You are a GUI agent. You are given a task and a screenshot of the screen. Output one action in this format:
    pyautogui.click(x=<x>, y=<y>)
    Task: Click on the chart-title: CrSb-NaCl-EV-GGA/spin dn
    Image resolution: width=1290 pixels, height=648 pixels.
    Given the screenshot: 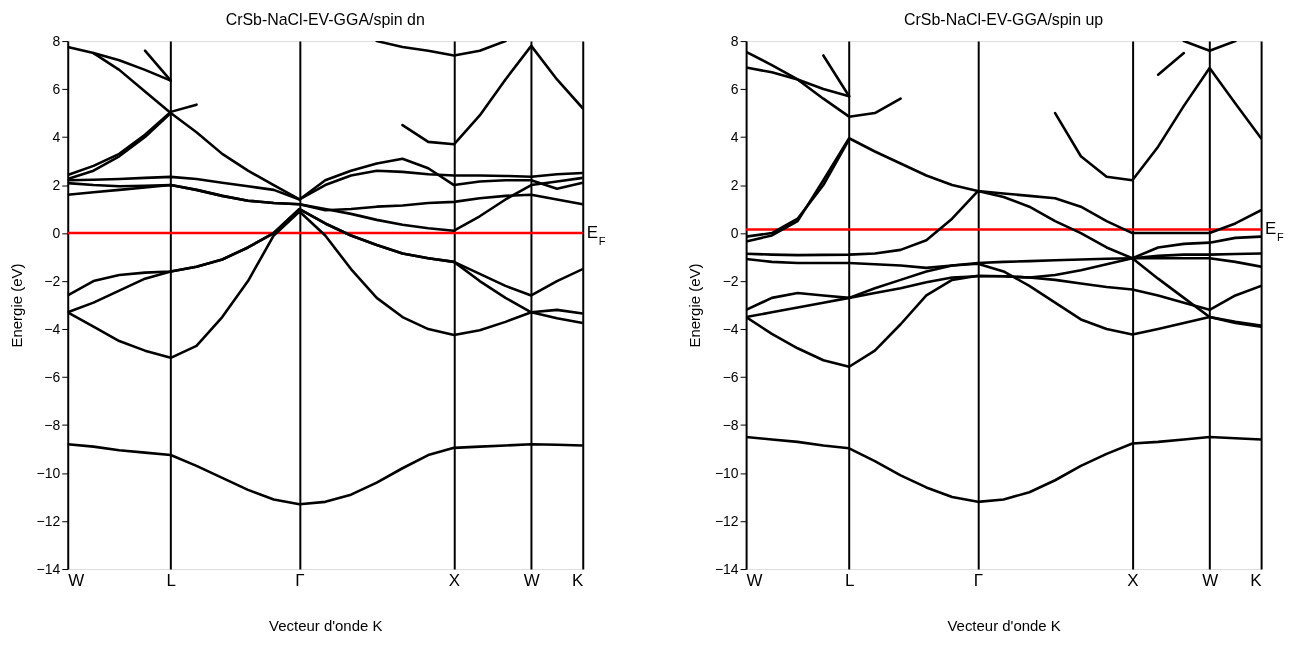 What is the action you would take?
    pyautogui.click(x=325, y=20)
    